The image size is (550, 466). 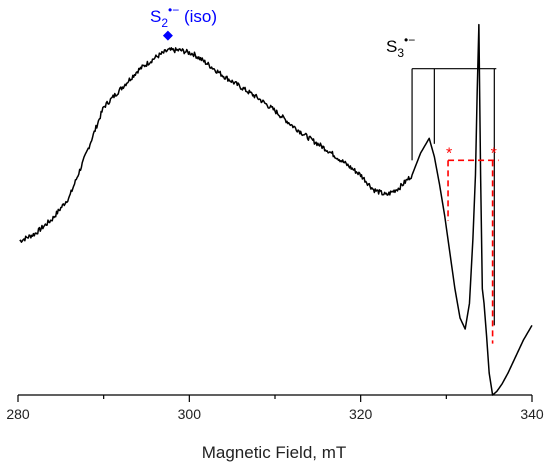 What do you see at coordinates (198, 16) in the screenshot?
I see `s2-label-suffix: (iso)` at bounding box center [198, 16].